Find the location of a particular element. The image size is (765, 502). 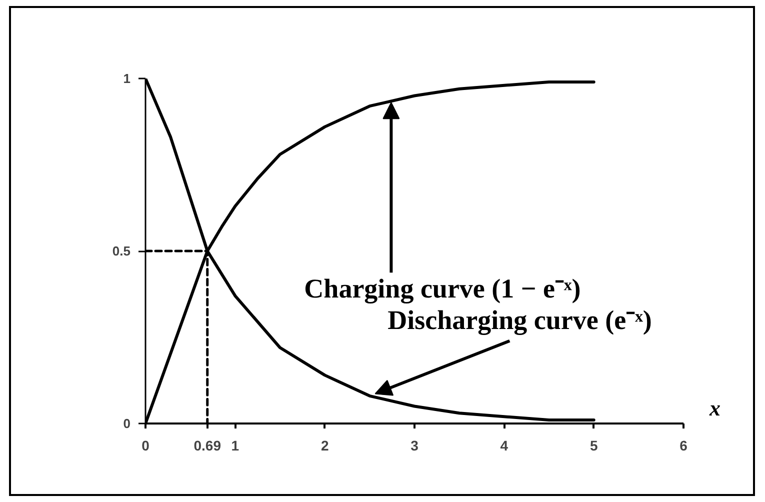

x-axis-title: x is located at coordinates (714, 408).